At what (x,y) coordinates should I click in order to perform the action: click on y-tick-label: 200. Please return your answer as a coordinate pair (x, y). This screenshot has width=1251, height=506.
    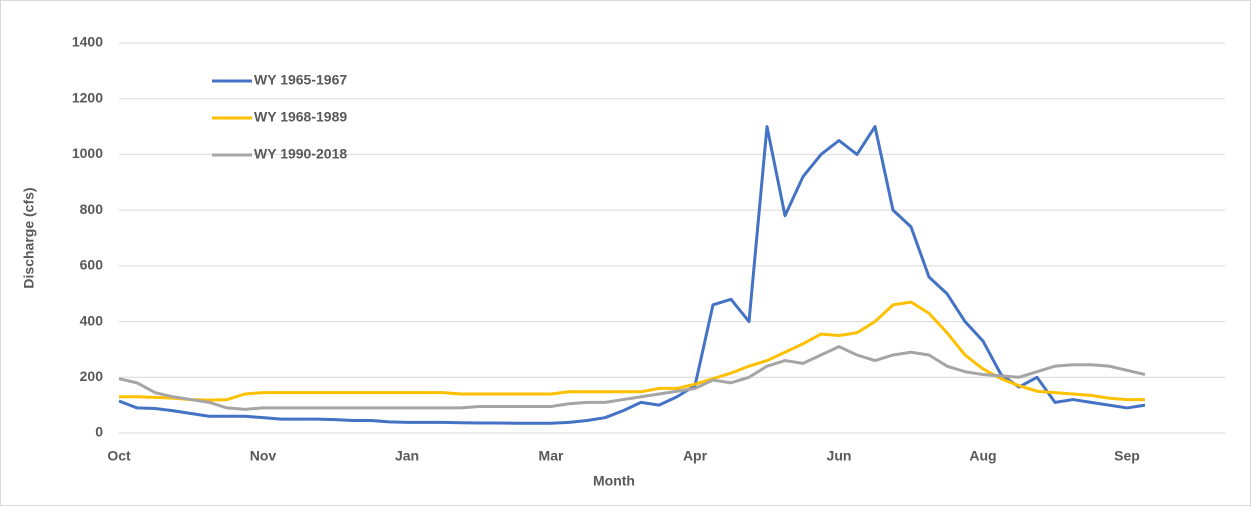
    Looking at the image, I should click on (92, 376).